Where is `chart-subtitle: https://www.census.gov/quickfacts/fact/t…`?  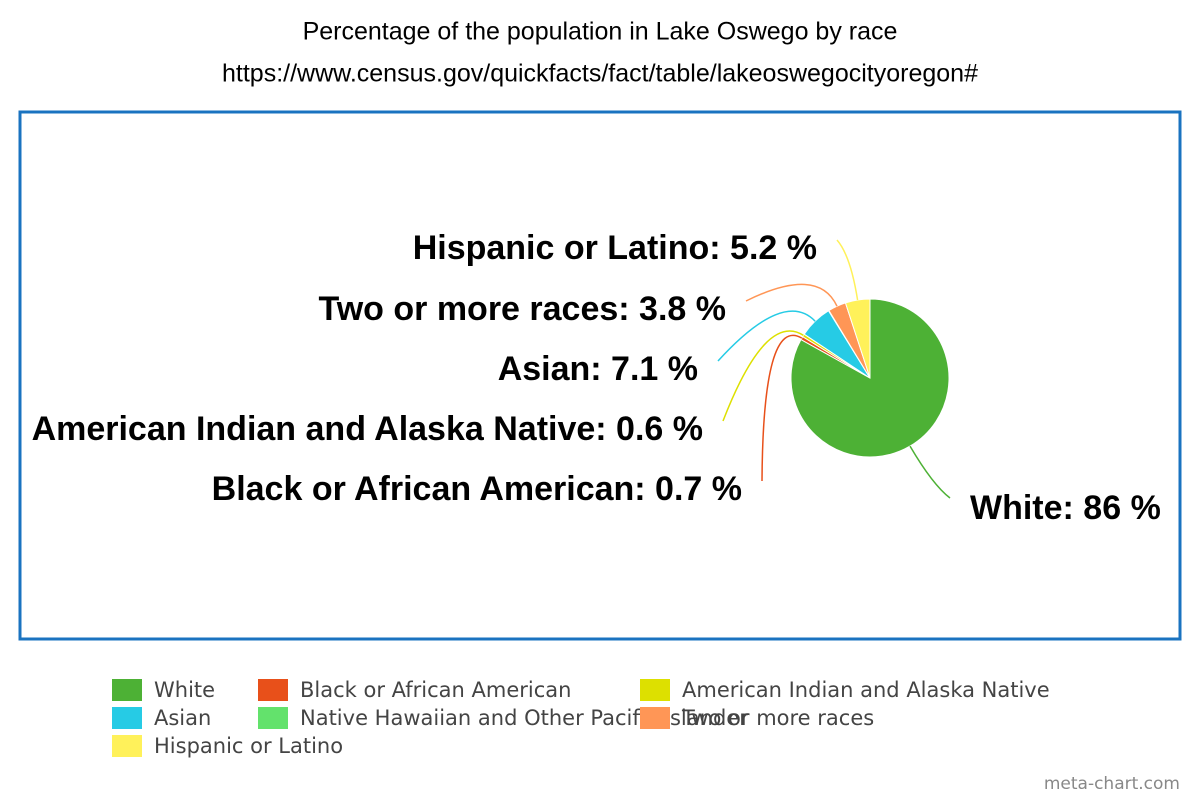
chart-subtitle: https://www.census.gov/quickfacts/fact/t… is located at coordinates (600, 74).